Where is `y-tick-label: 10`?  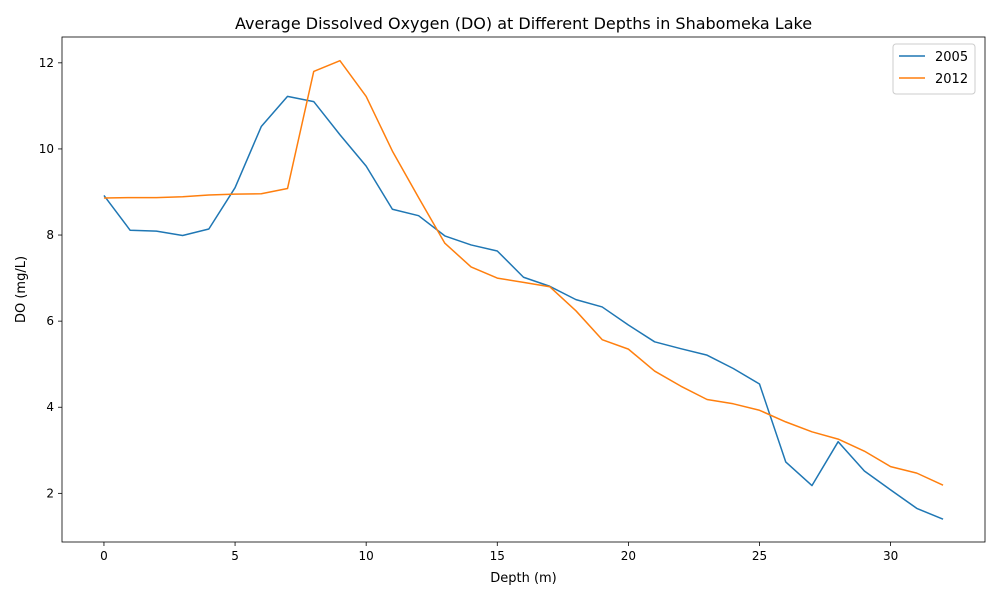
y-tick-label: 10 is located at coordinates (46, 149).